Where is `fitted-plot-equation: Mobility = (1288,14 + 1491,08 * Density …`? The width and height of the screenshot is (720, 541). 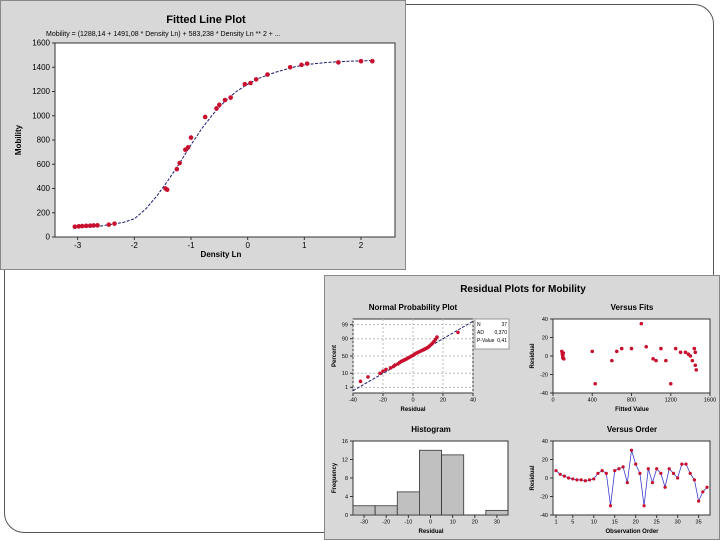 fitted-plot-equation: Mobility = (1288,14 + 1491,08 * Density … is located at coordinates (163, 34).